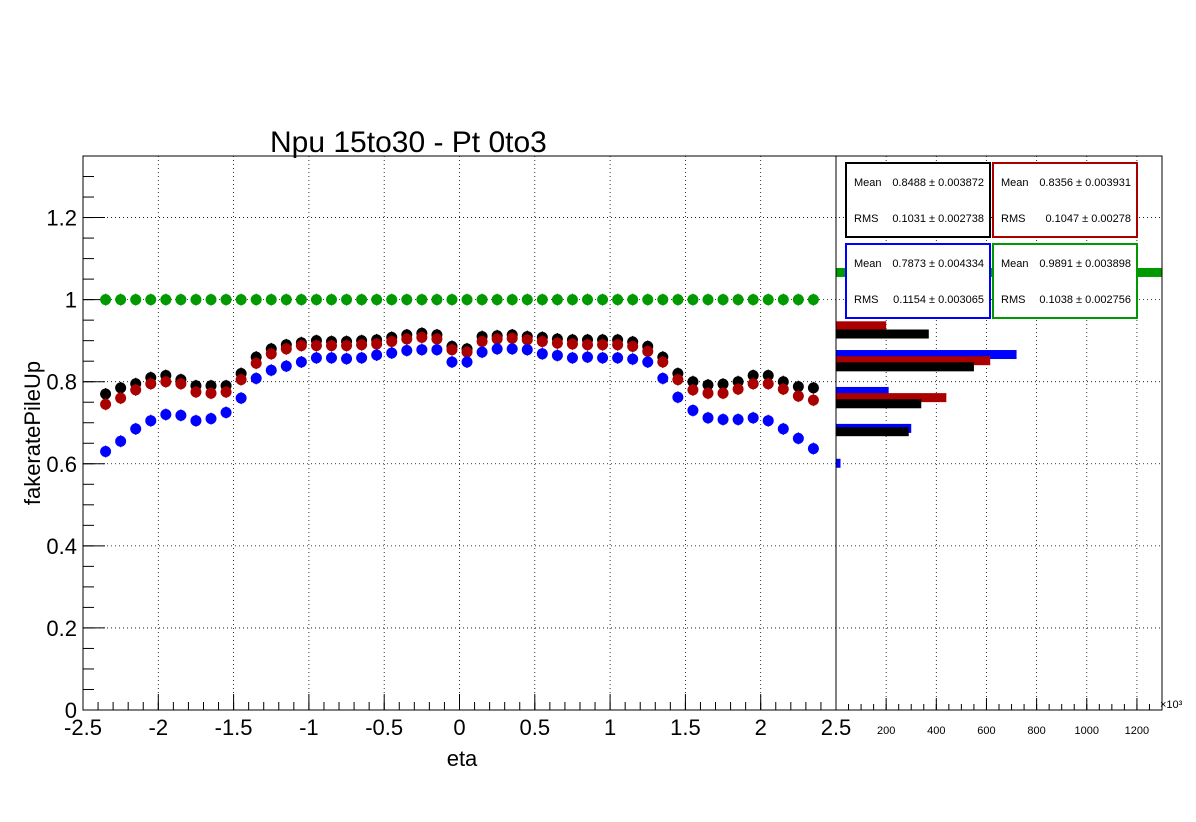 Image resolution: width=1196 pixels, height=822 pixels. Describe the element at coordinates (83, 727) in the screenshot. I see `x-tick-label: -2.5` at that location.